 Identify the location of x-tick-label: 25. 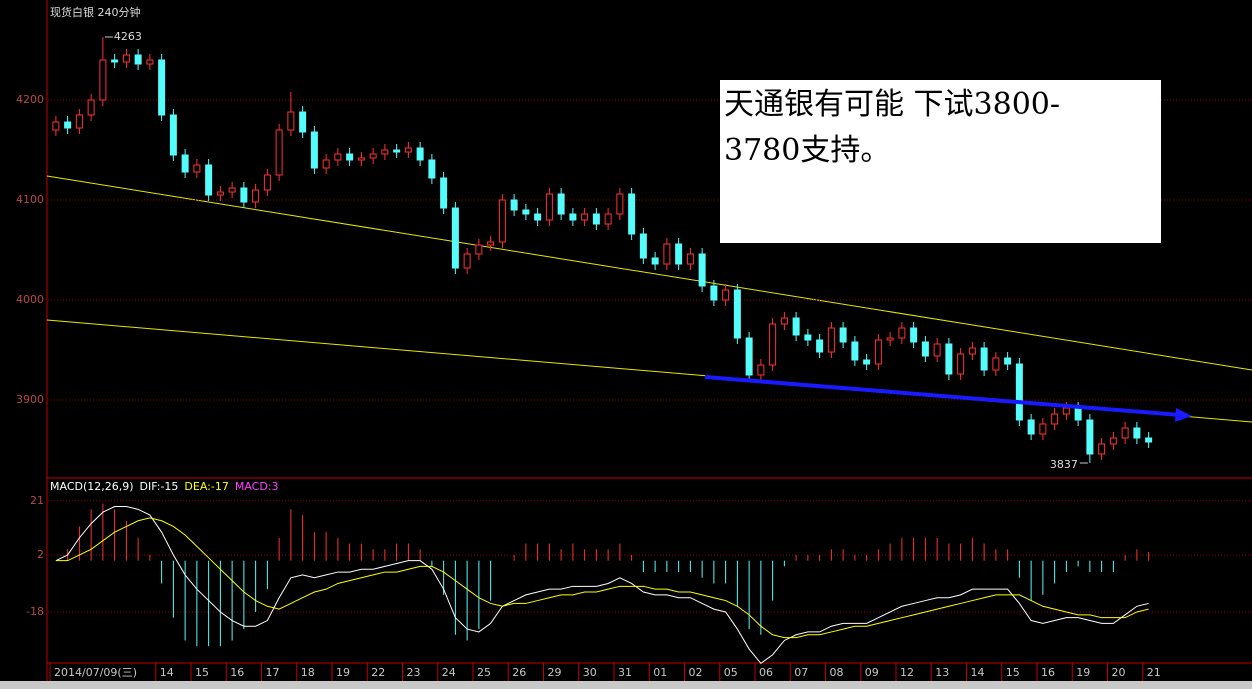
(484, 672).